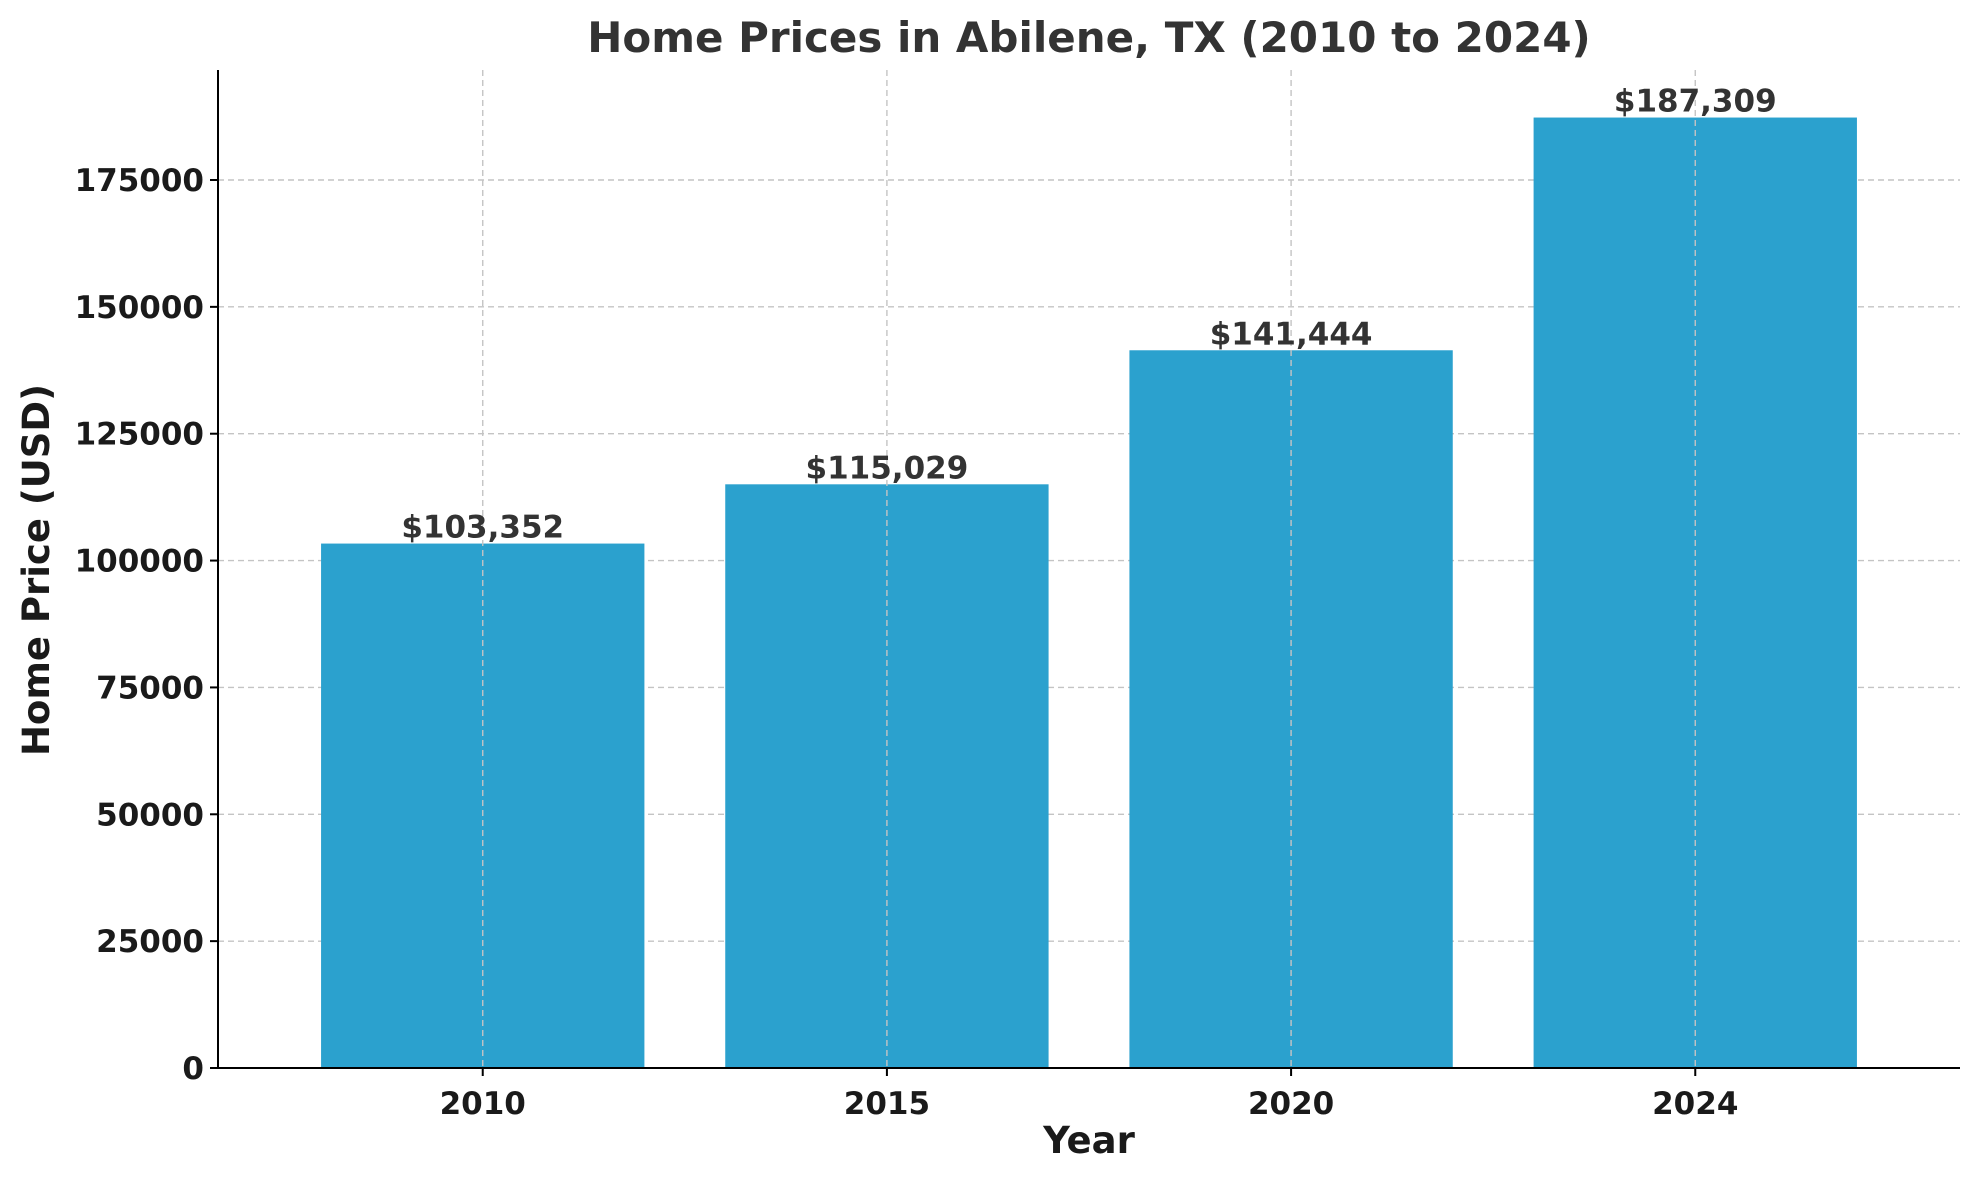 This screenshot has height=1180, width=1979. What do you see at coordinates (1089, 1095) in the screenshot?
I see `x-ticks: 2010 2015 2020 2024` at bounding box center [1089, 1095].